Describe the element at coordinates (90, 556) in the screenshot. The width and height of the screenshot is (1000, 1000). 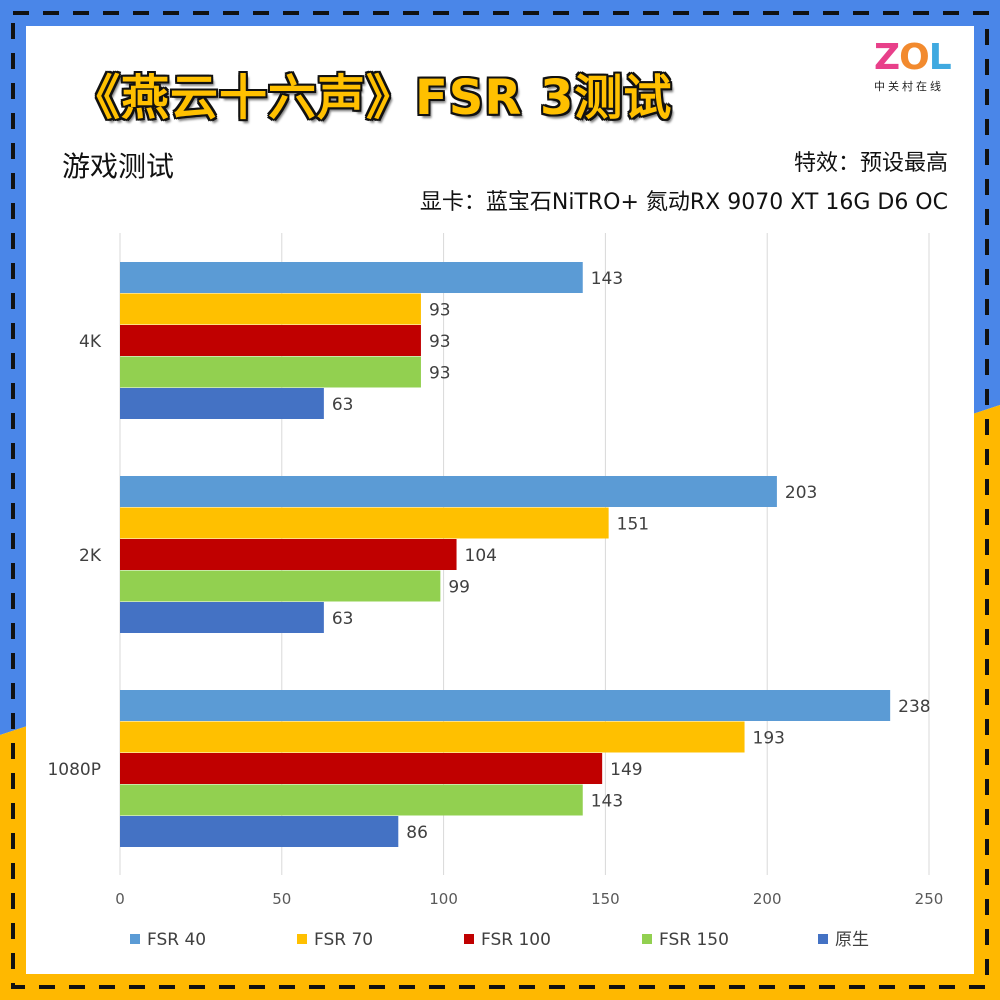
I see `category-label: 2K` at that location.